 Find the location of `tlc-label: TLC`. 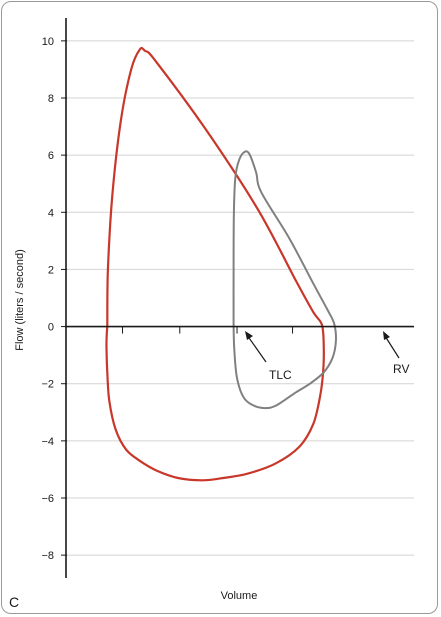

tlc-label: TLC is located at coordinates (280, 375).